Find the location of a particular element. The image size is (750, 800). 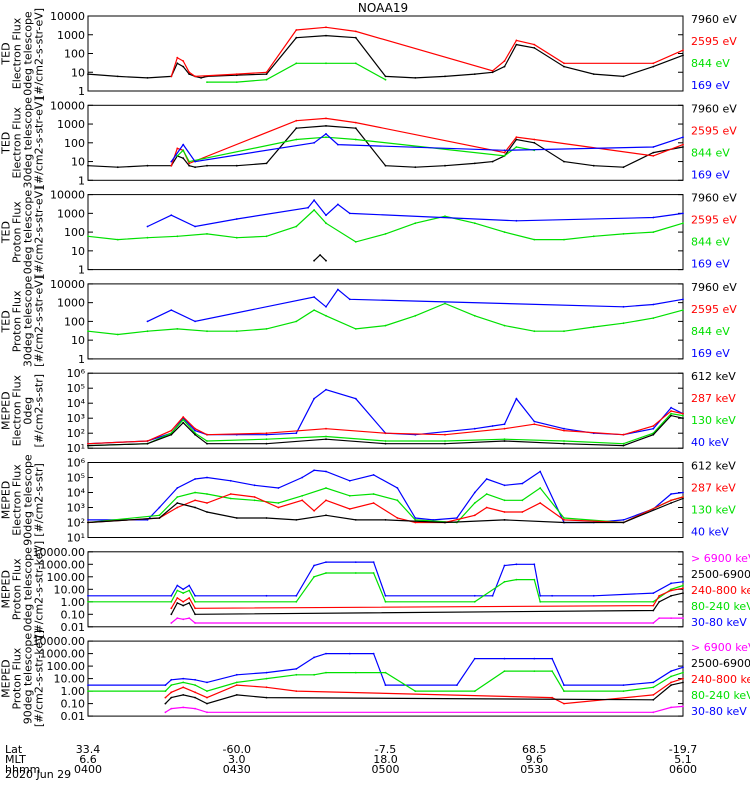

series-line-130-kev is located at coordinates (385, 505).